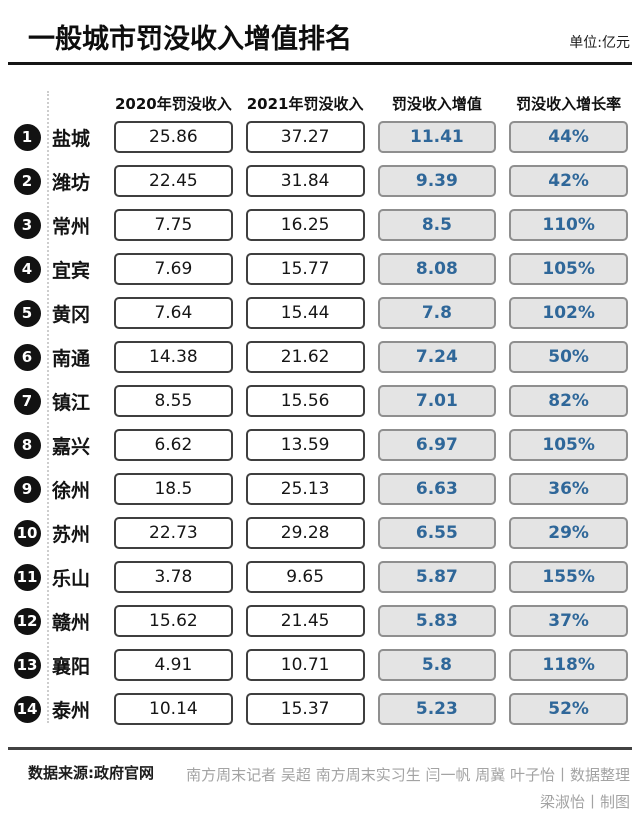 The image size is (640, 820). What do you see at coordinates (408, 788) in the screenshot?
I see `credits: 南方周末记者 吴超 南方周末实习生 闫一帆 周冀 叶子怡丨数据整理 梁淑怡丨制图` at bounding box center [408, 788].